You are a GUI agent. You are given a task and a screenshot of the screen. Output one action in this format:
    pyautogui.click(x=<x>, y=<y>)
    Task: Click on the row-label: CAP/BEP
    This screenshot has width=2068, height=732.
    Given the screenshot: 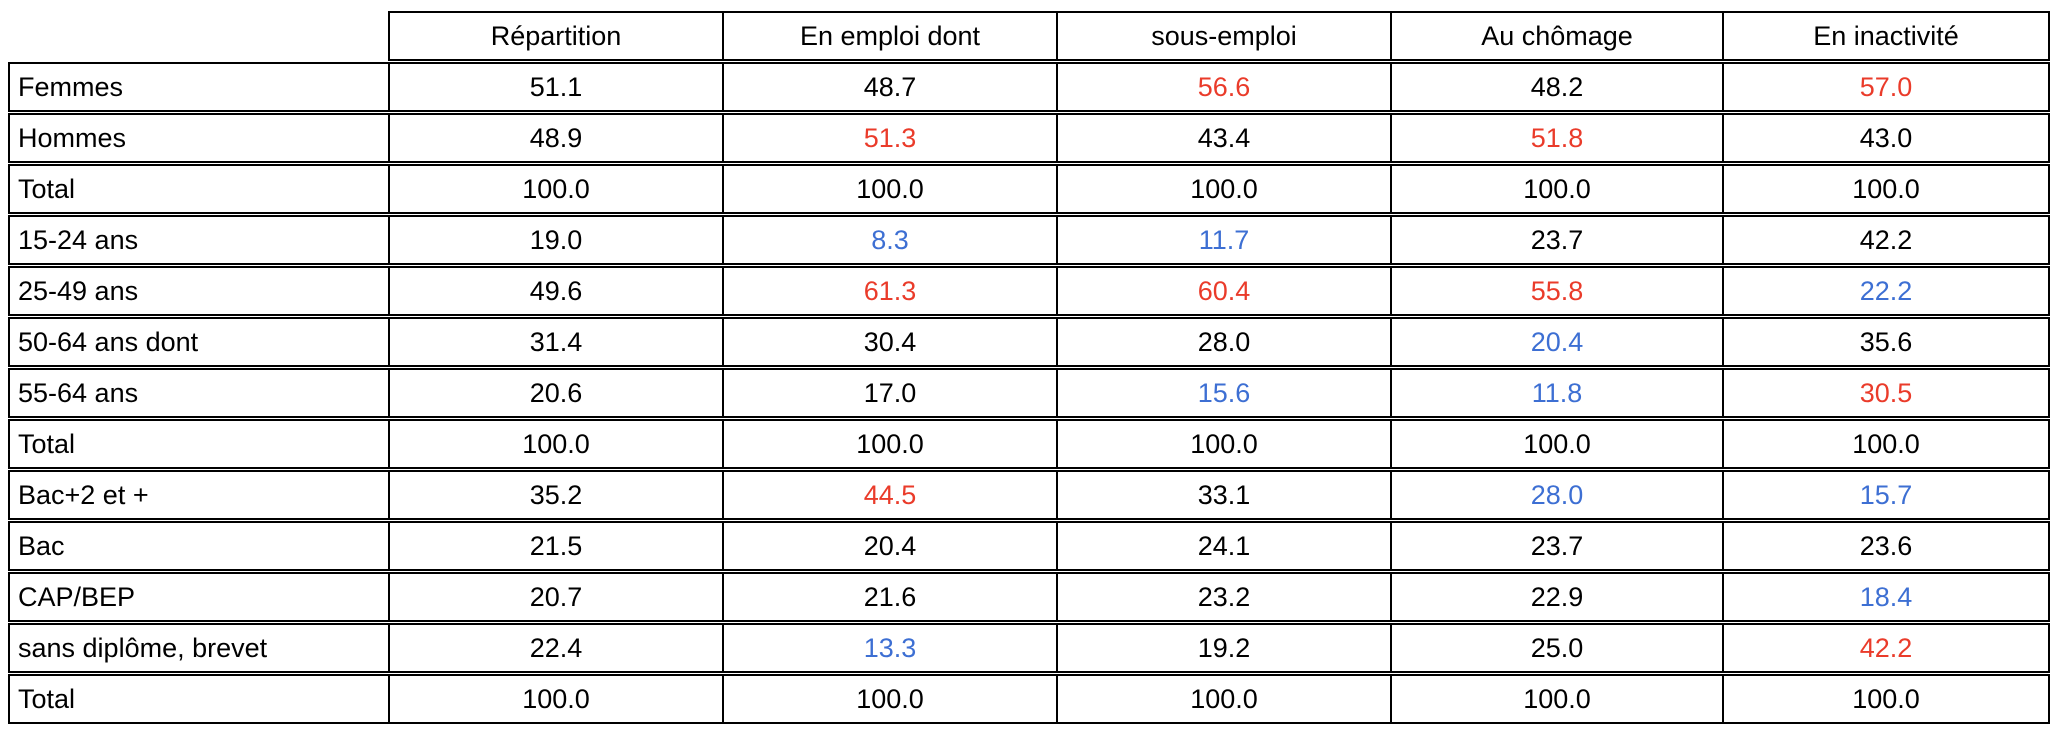 What is the action you would take?
    pyautogui.click(x=198, y=597)
    